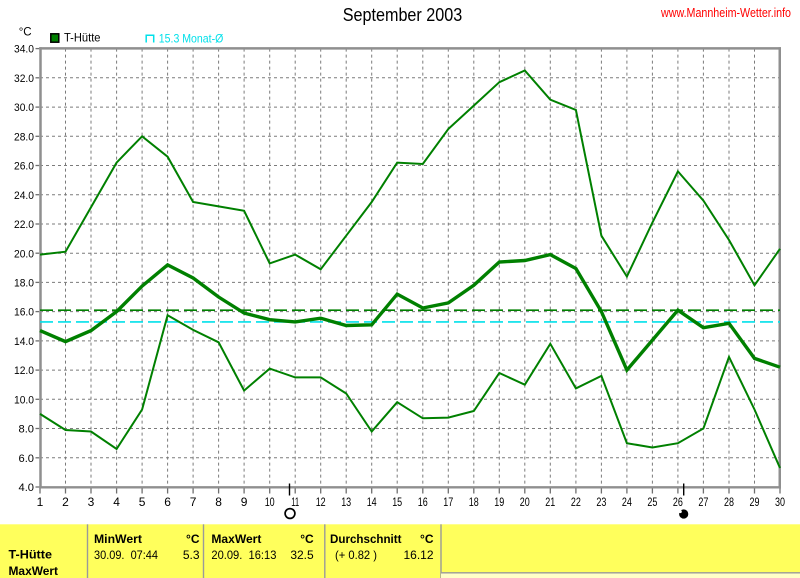  What do you see at coordinates (295, 502) in the screenshot?
I see `svg-text: 11` at bounding box center [295, 502].